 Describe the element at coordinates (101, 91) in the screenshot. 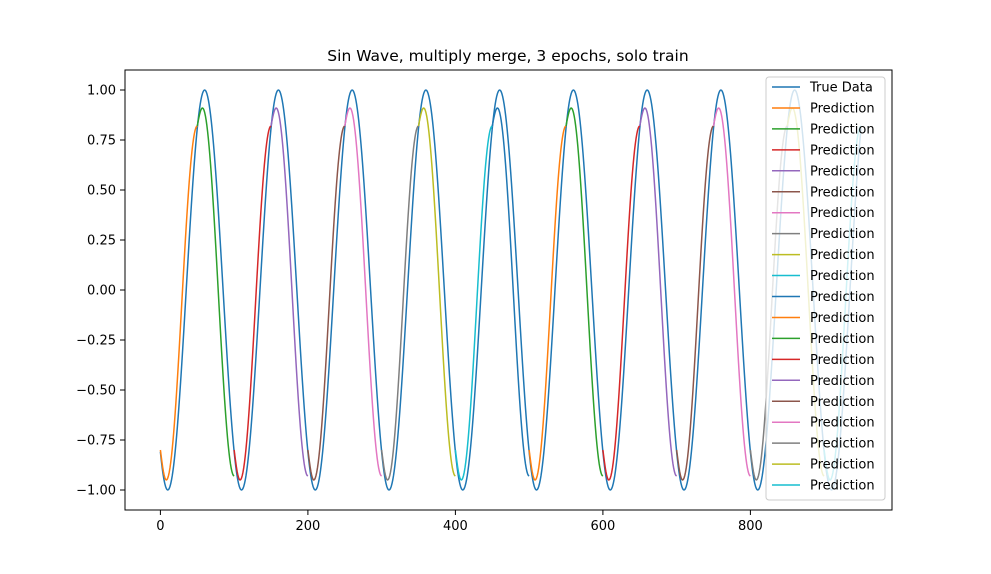

I see `y-tick-label: 1.00` at that location.